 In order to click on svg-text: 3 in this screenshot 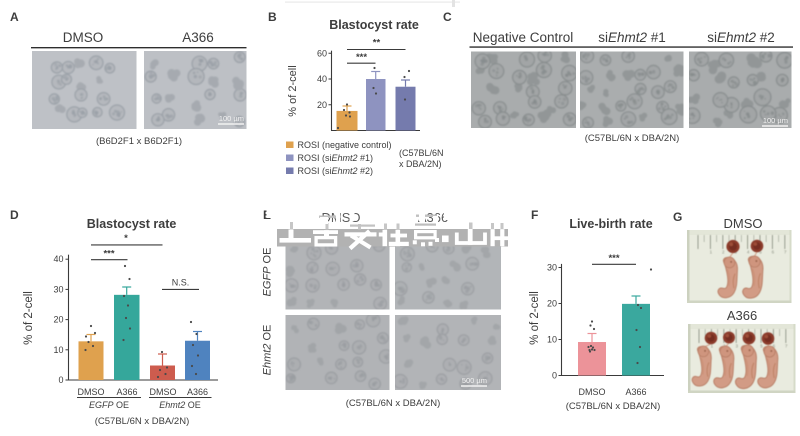, I will do `click(736, 346)`.